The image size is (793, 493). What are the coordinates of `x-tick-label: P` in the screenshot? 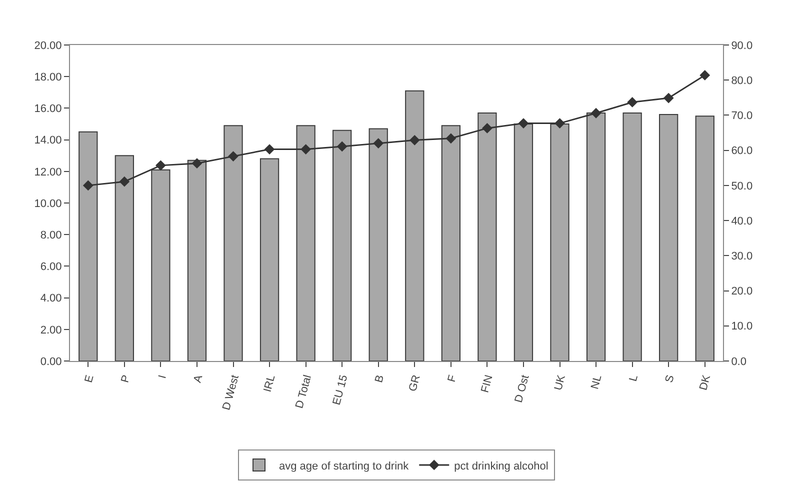 It's located at (126, 379).